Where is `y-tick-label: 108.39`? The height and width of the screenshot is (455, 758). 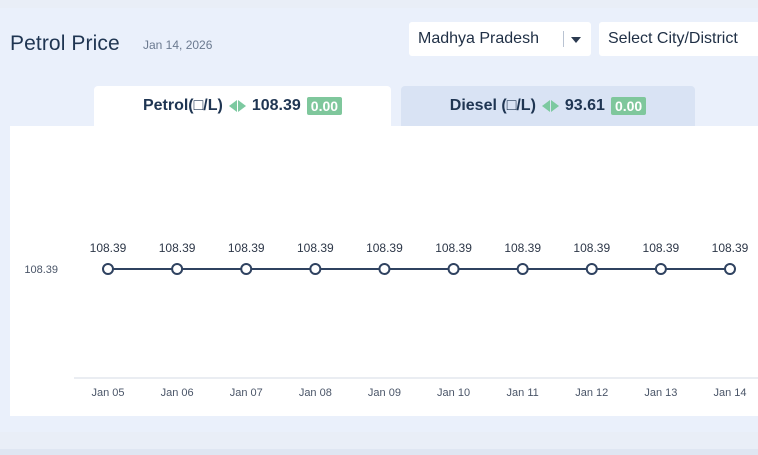 y-tick-label: 108.39 is located at coordinates (41, 270).